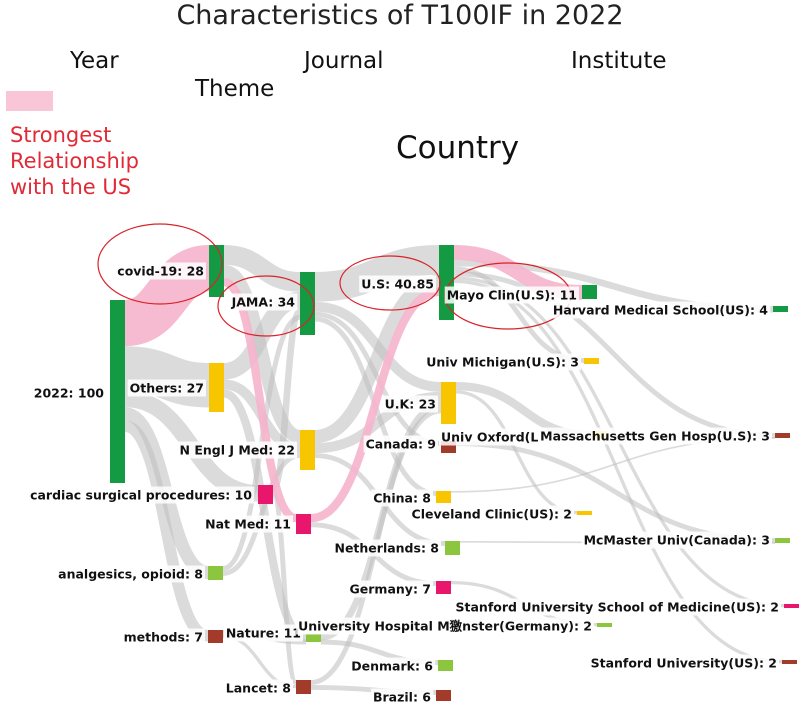  I want to click on node-label-bg-michigan, so click(502, 362).